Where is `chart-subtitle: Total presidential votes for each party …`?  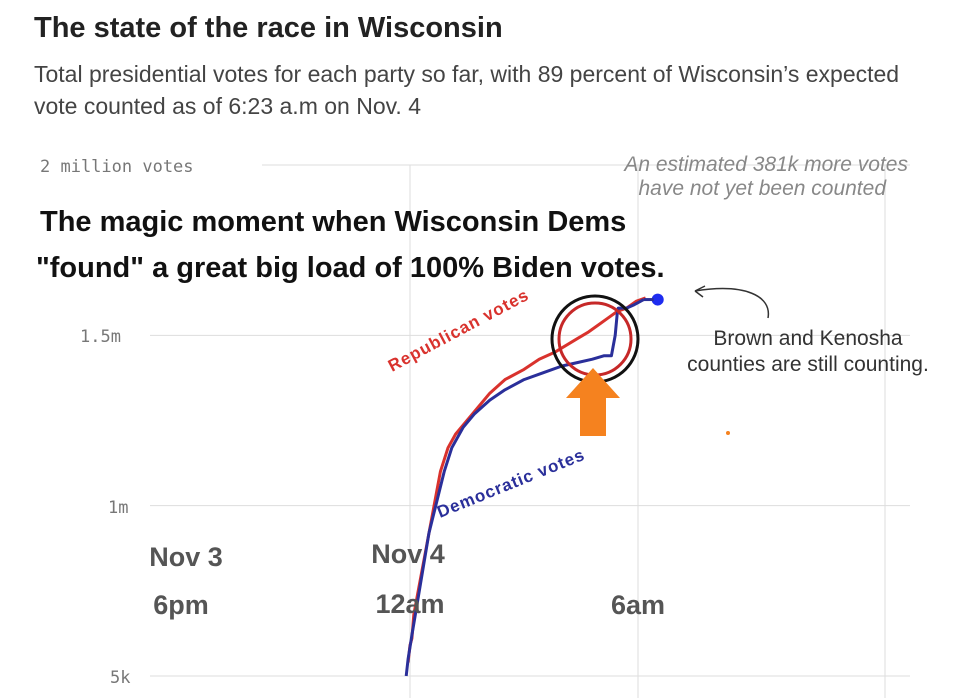 chart-subtitle: Total presidential votes for each party … is located at coordinates (467, 90).